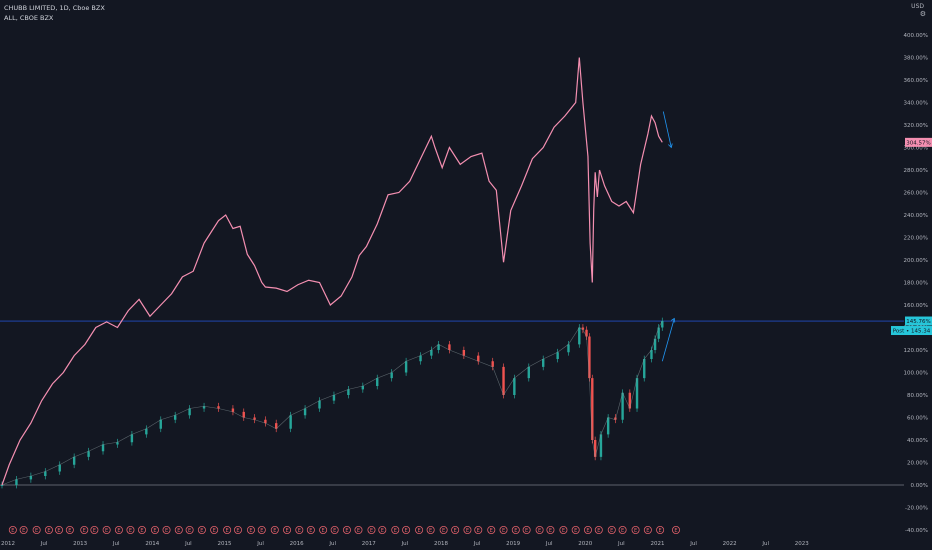  Describe the element at coordinates (916, 374) in the screenshot. I see `y-tick-label: 100.00%` at that location.